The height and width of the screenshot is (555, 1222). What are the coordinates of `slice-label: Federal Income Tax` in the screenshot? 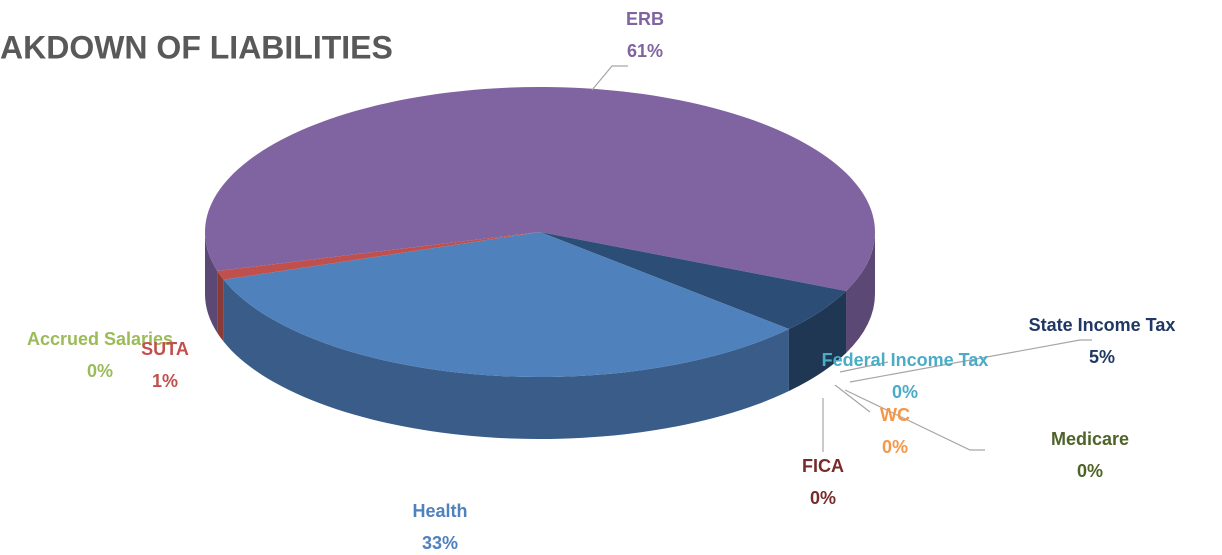 It's located at (905, 360).